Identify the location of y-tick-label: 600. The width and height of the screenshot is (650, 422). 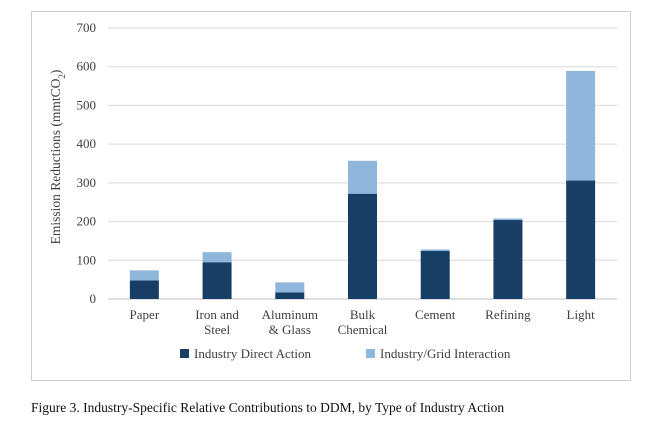
(87, 66).